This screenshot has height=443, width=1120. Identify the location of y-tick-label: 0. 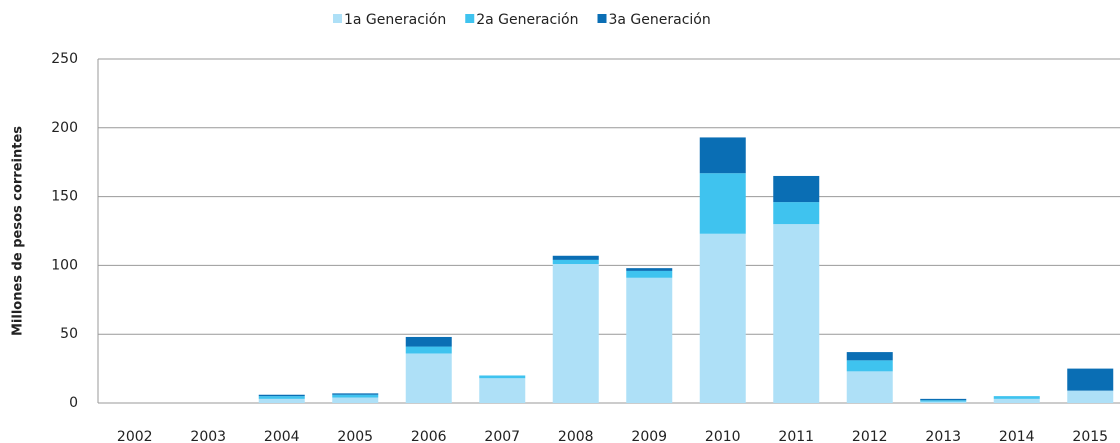
(73, 403).